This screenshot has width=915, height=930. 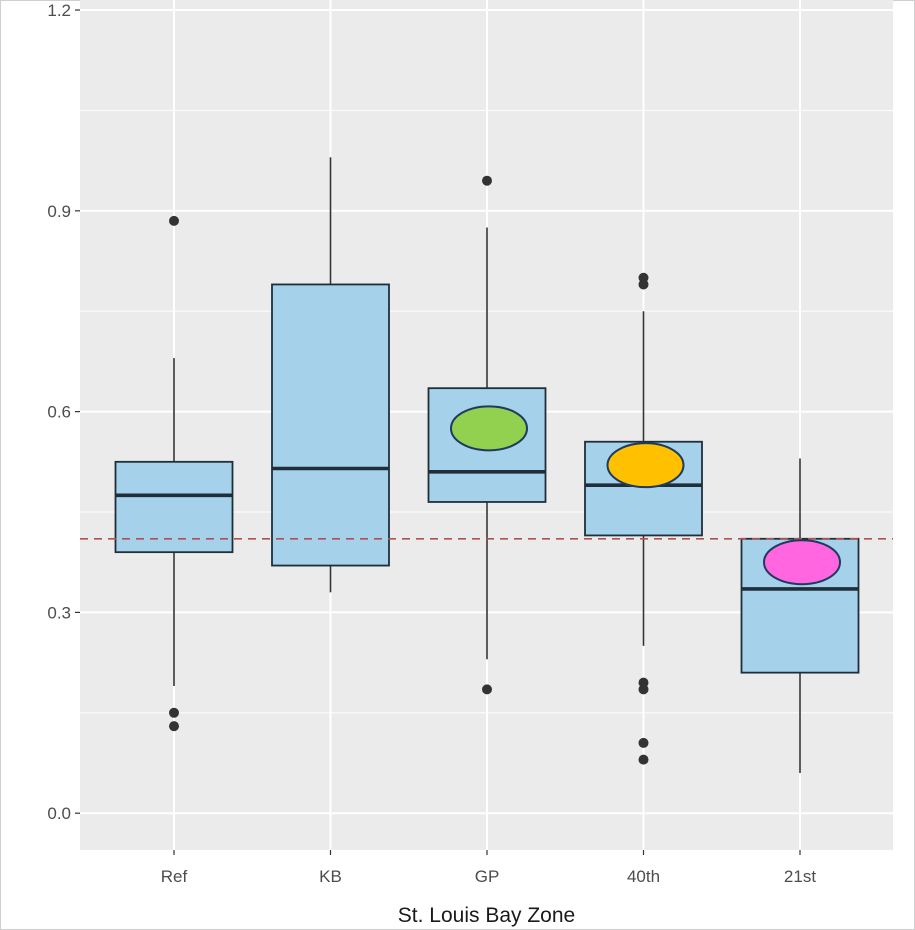 What do you see at coordinates (330, 876) in the screenshot?
I see `x-tick-label: KB` at bounding box center [330, 876].